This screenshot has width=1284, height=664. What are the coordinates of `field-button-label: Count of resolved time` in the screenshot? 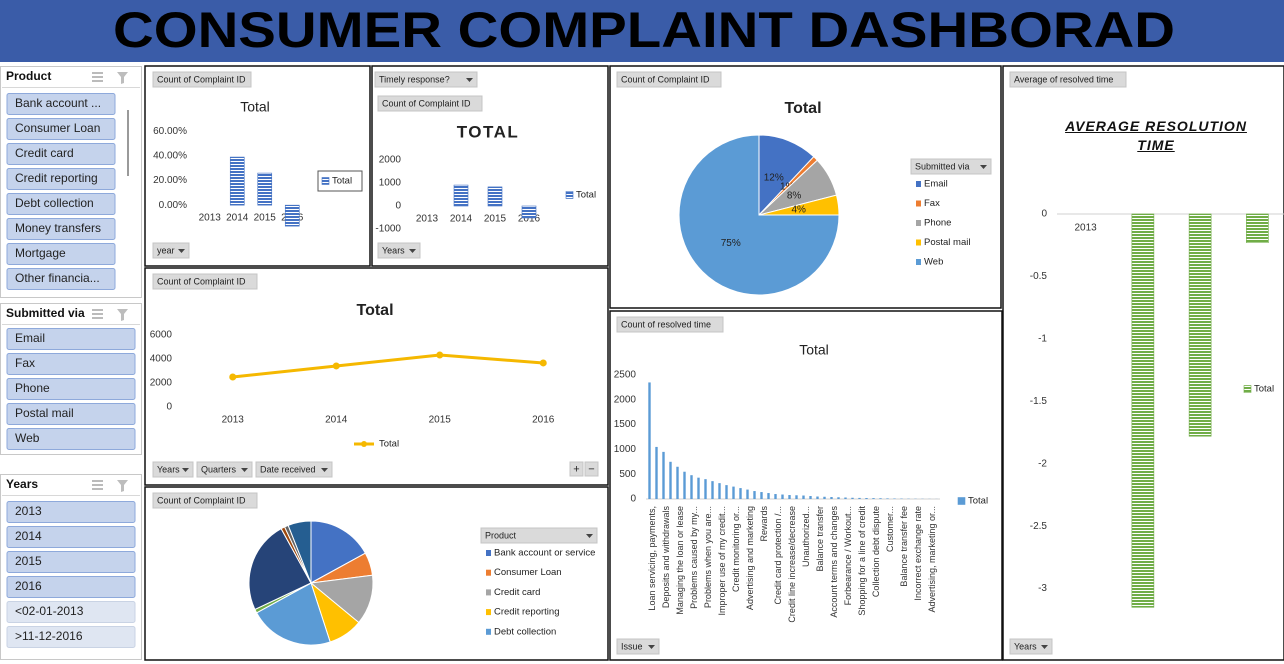 It's located at (666, 324).